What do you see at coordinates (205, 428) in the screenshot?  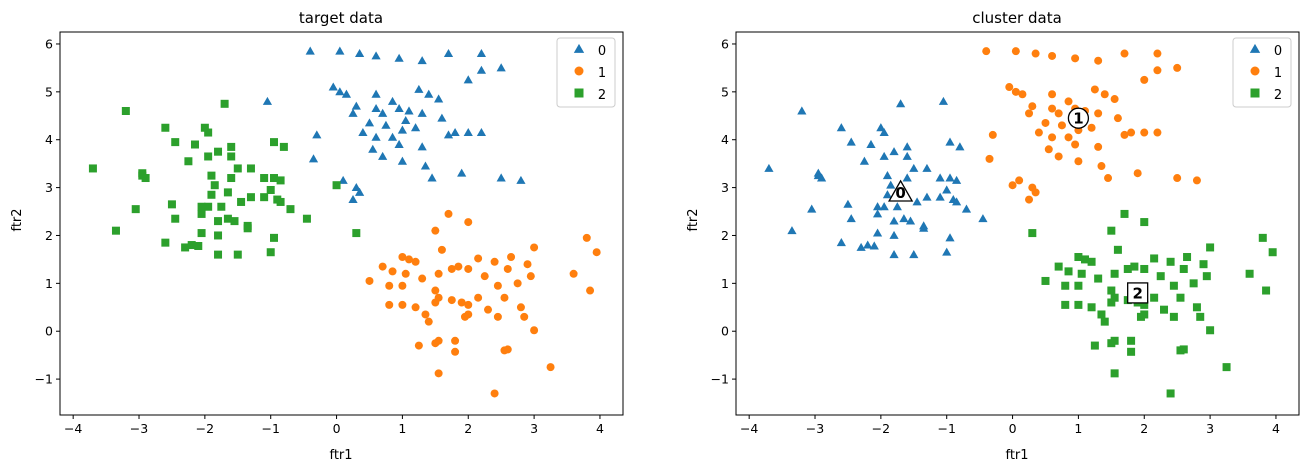 I see `x-tick-label: −2` at bounding box center [205, 428].